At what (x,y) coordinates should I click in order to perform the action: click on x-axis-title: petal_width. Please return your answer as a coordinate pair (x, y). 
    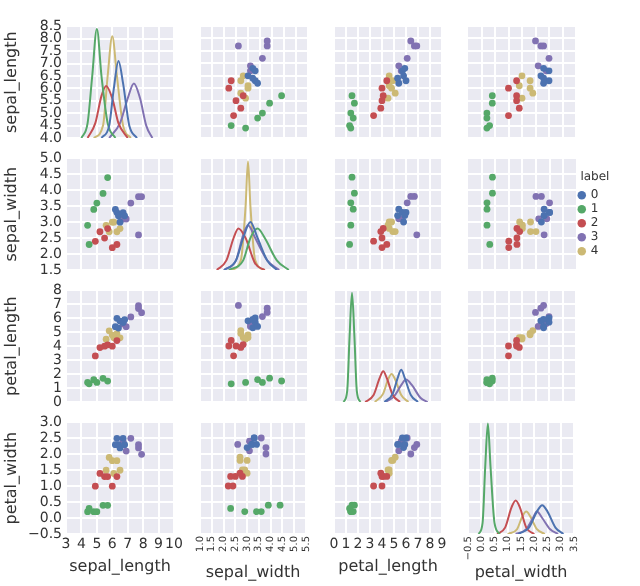
    Looking at the image, I should click on (521, 571).